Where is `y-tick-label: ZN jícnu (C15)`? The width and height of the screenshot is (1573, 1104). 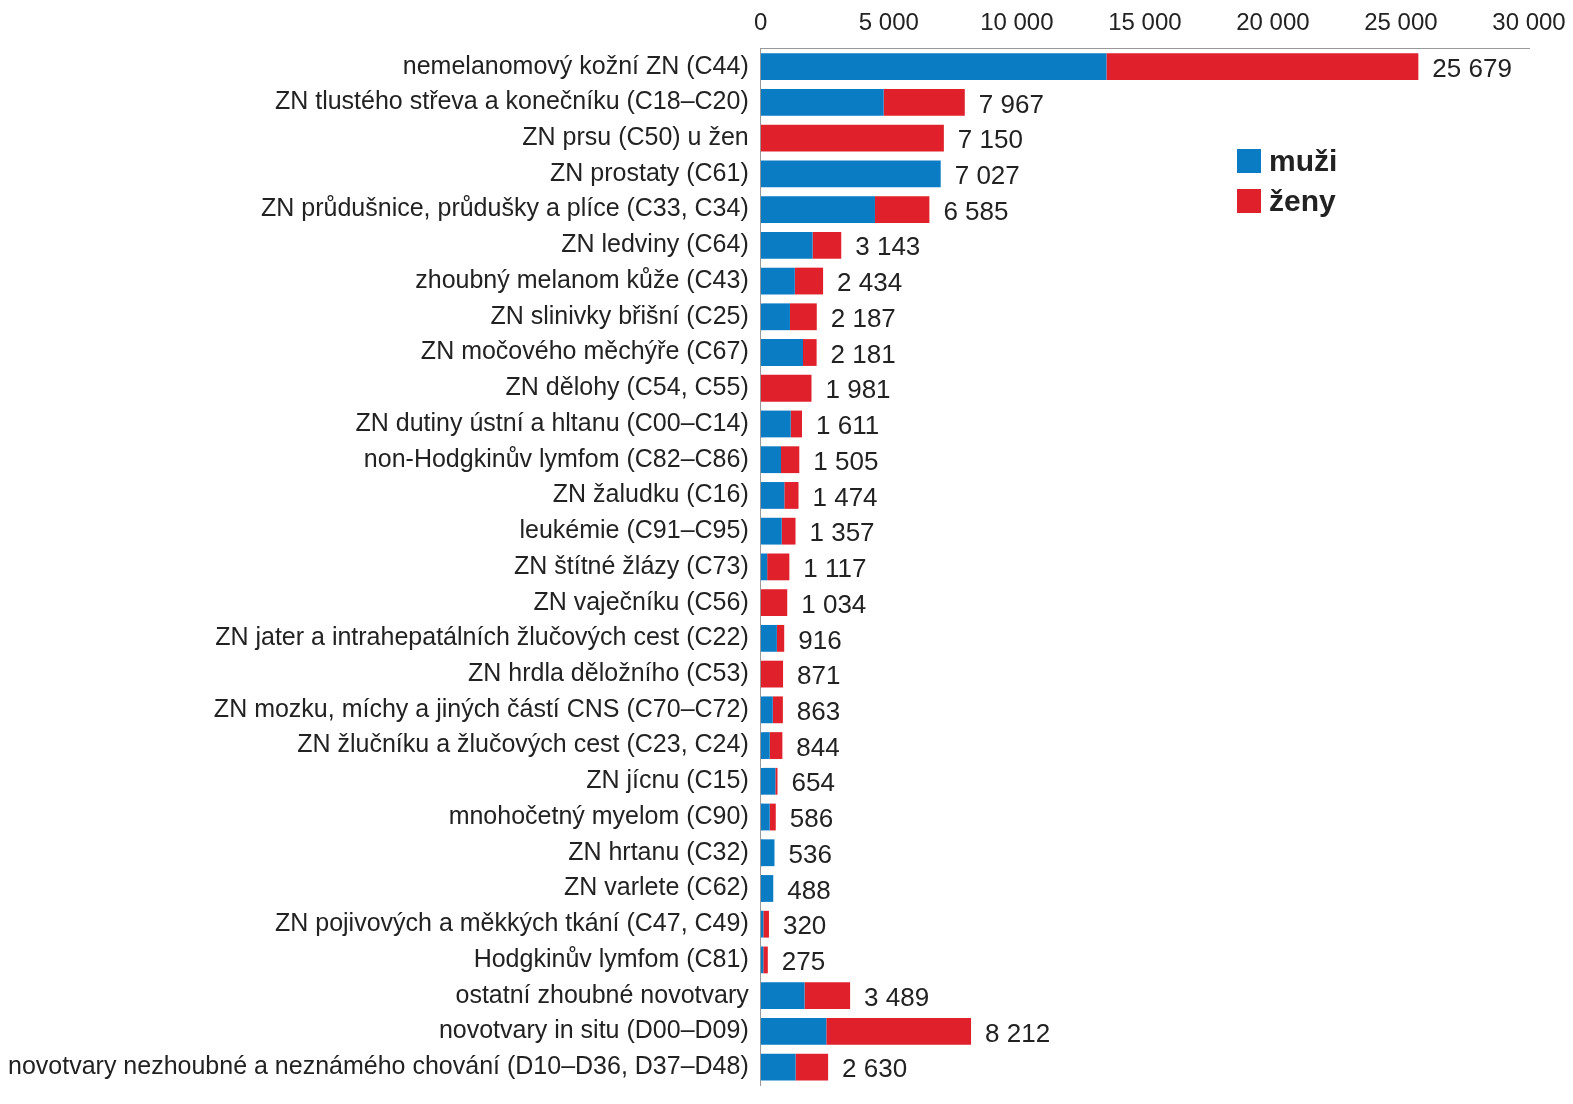
y-tick-label: ZN jícnu (C15) is located at coordinates (667, 779).